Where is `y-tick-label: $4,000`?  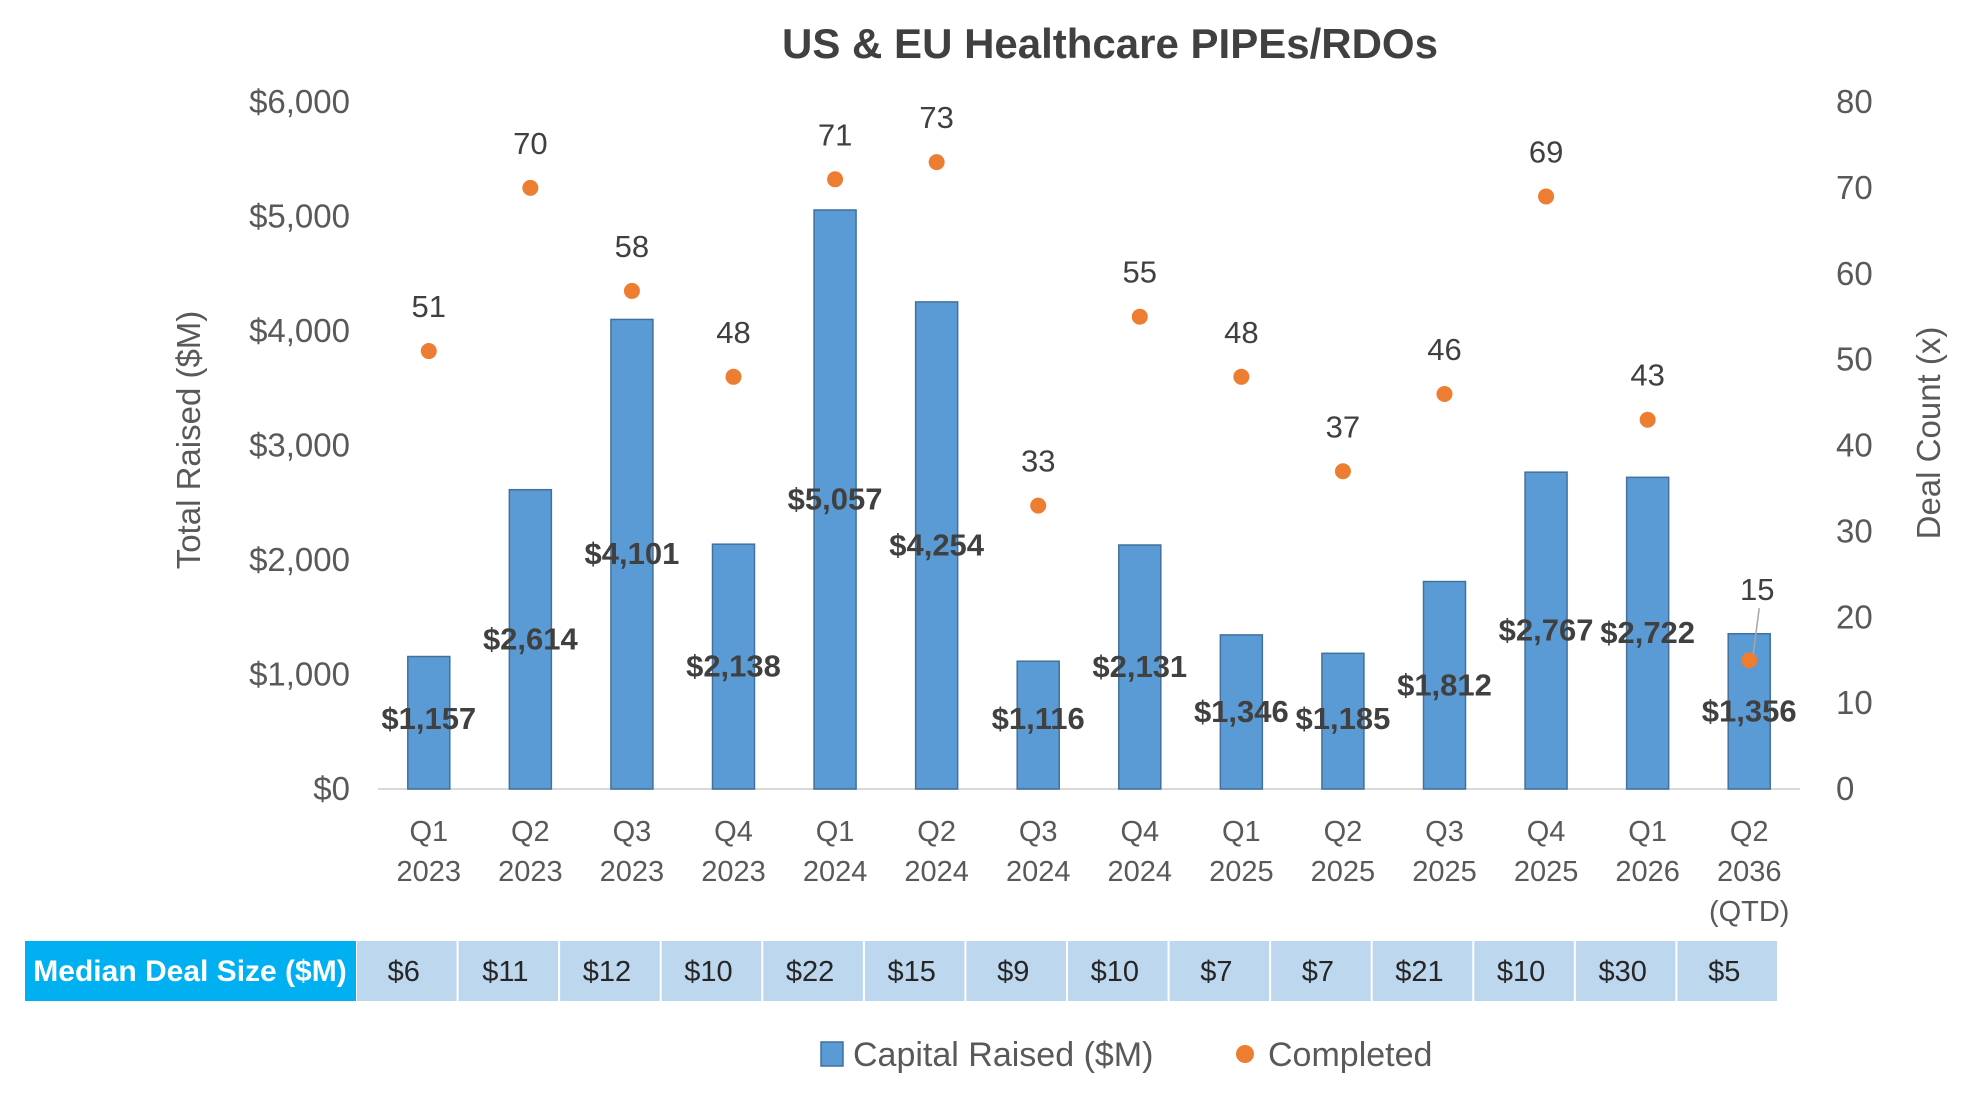
y-tick-label: $4,000 is located at coordinates (299, 330).